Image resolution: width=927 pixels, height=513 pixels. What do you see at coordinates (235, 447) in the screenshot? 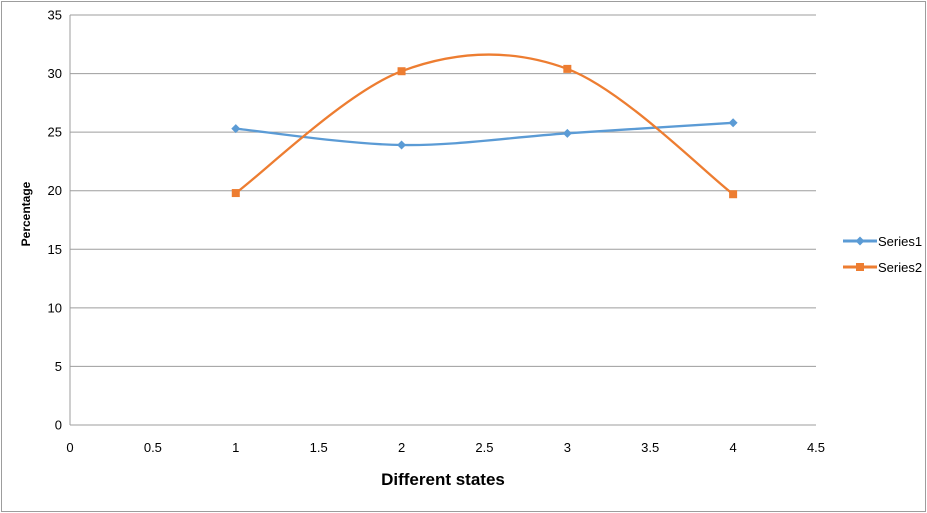
I see `x-tick-label: 1` at bounding box center [235, 447].